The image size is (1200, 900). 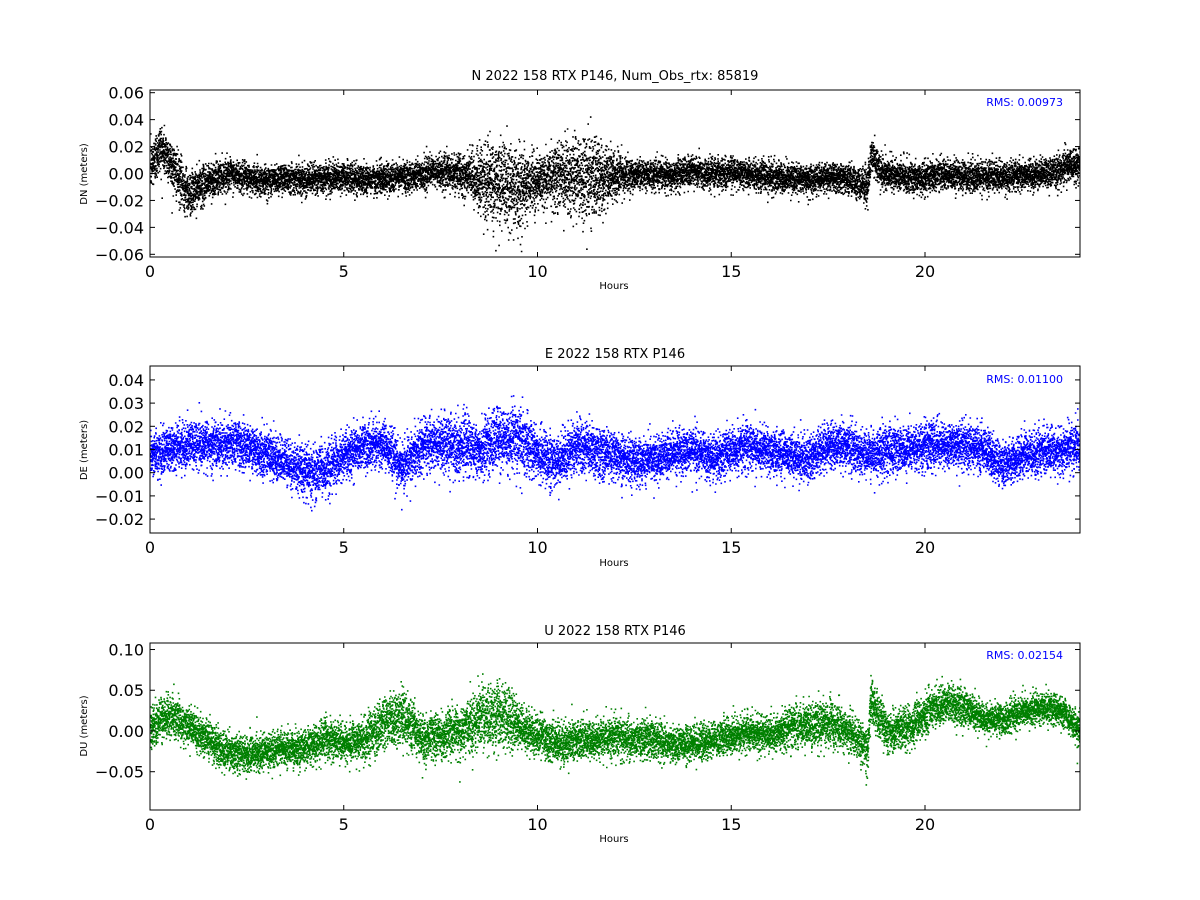 What do you see at coordinates (126, 450) in the screenshot?
I see `y-tick-label-de: 0.01` at bounding box center [126, 450].